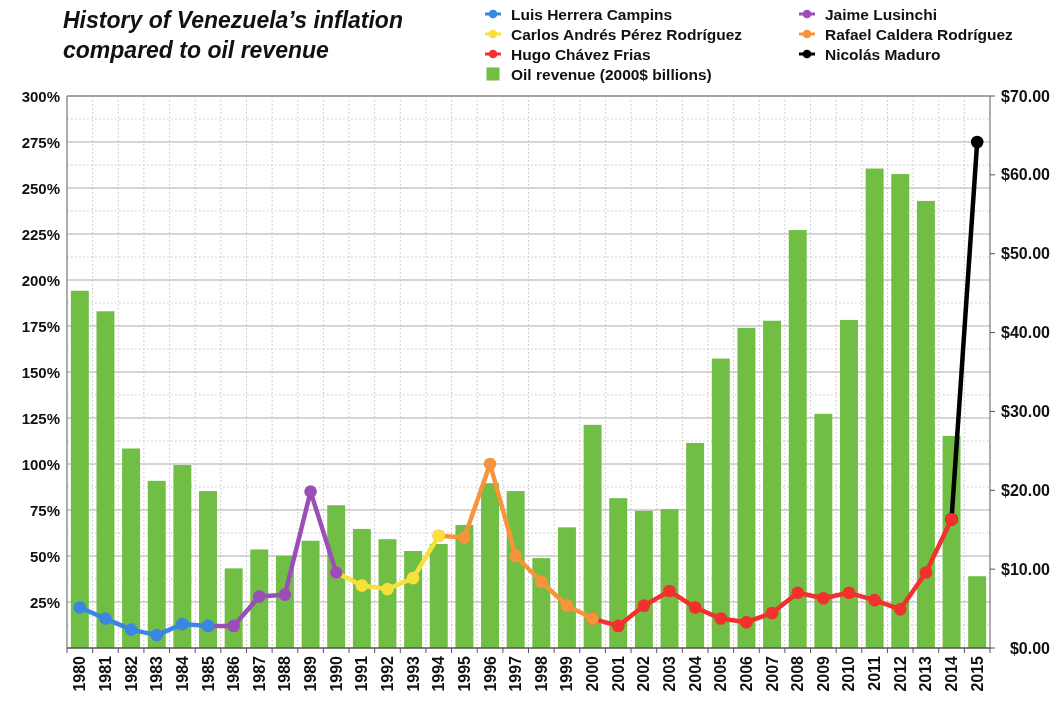  I want to click on x-tick-label: 2013, so click(926, 673).